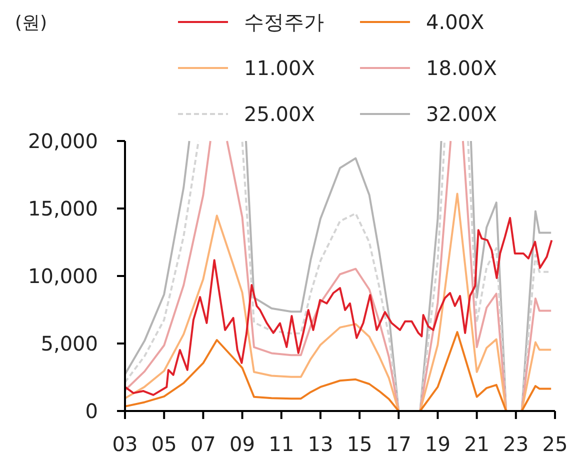  I want to click on legend-label: 18.00X, so click(462, 68).